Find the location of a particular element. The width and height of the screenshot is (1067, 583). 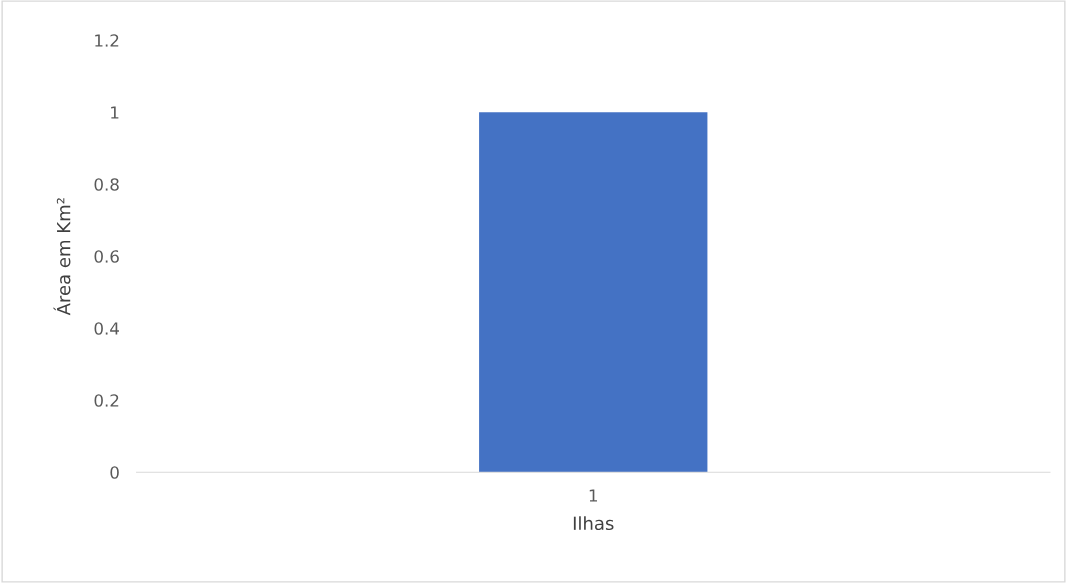

y-tick-label: 0.6 is located at coordinates (106, 256).